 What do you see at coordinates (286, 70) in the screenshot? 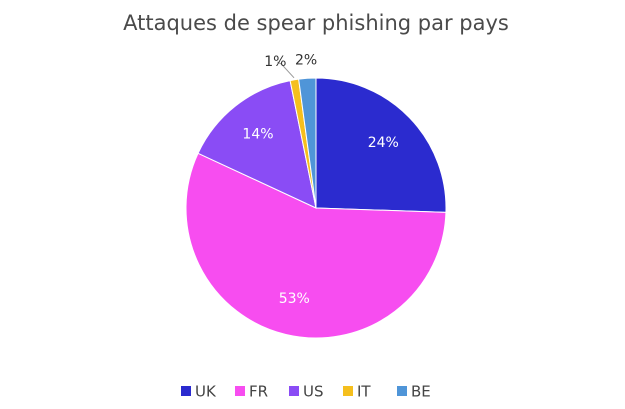
I see `leader-line` at bounding box center [286, 70].